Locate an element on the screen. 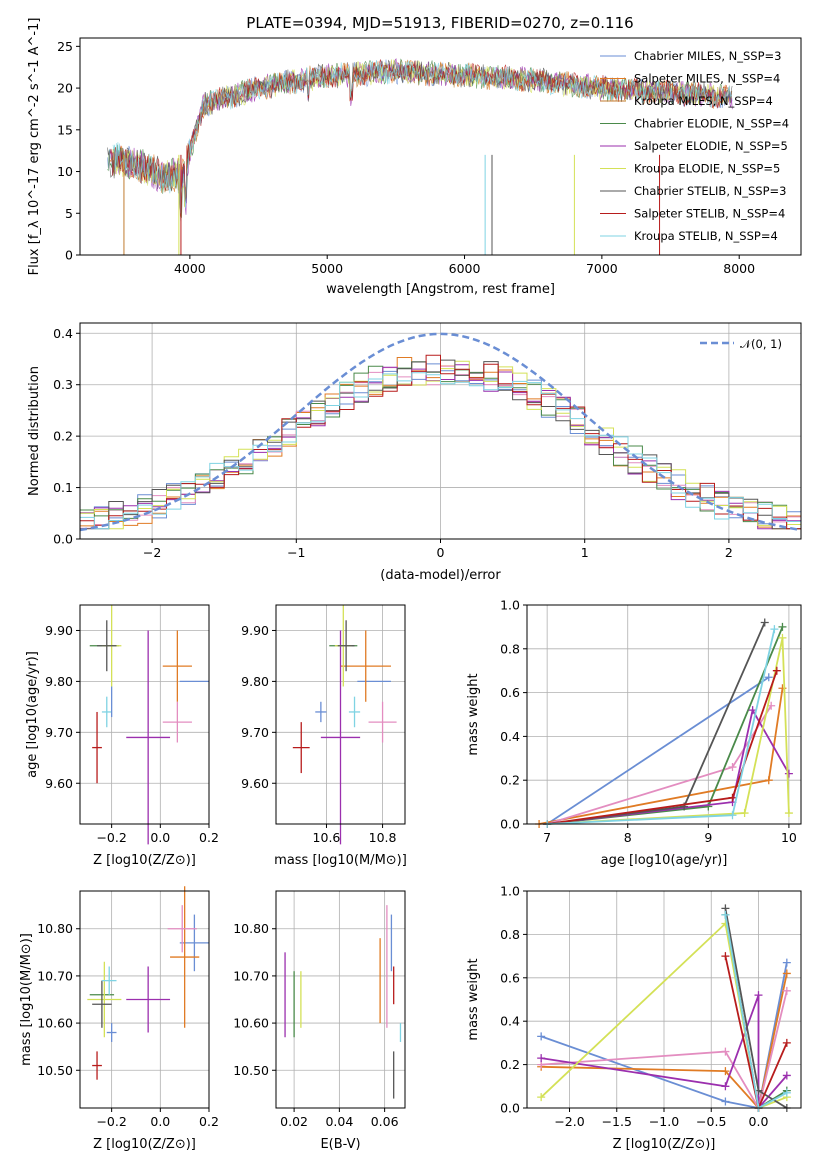  x-tick-label: −1 is located at coordinates (296, 552).